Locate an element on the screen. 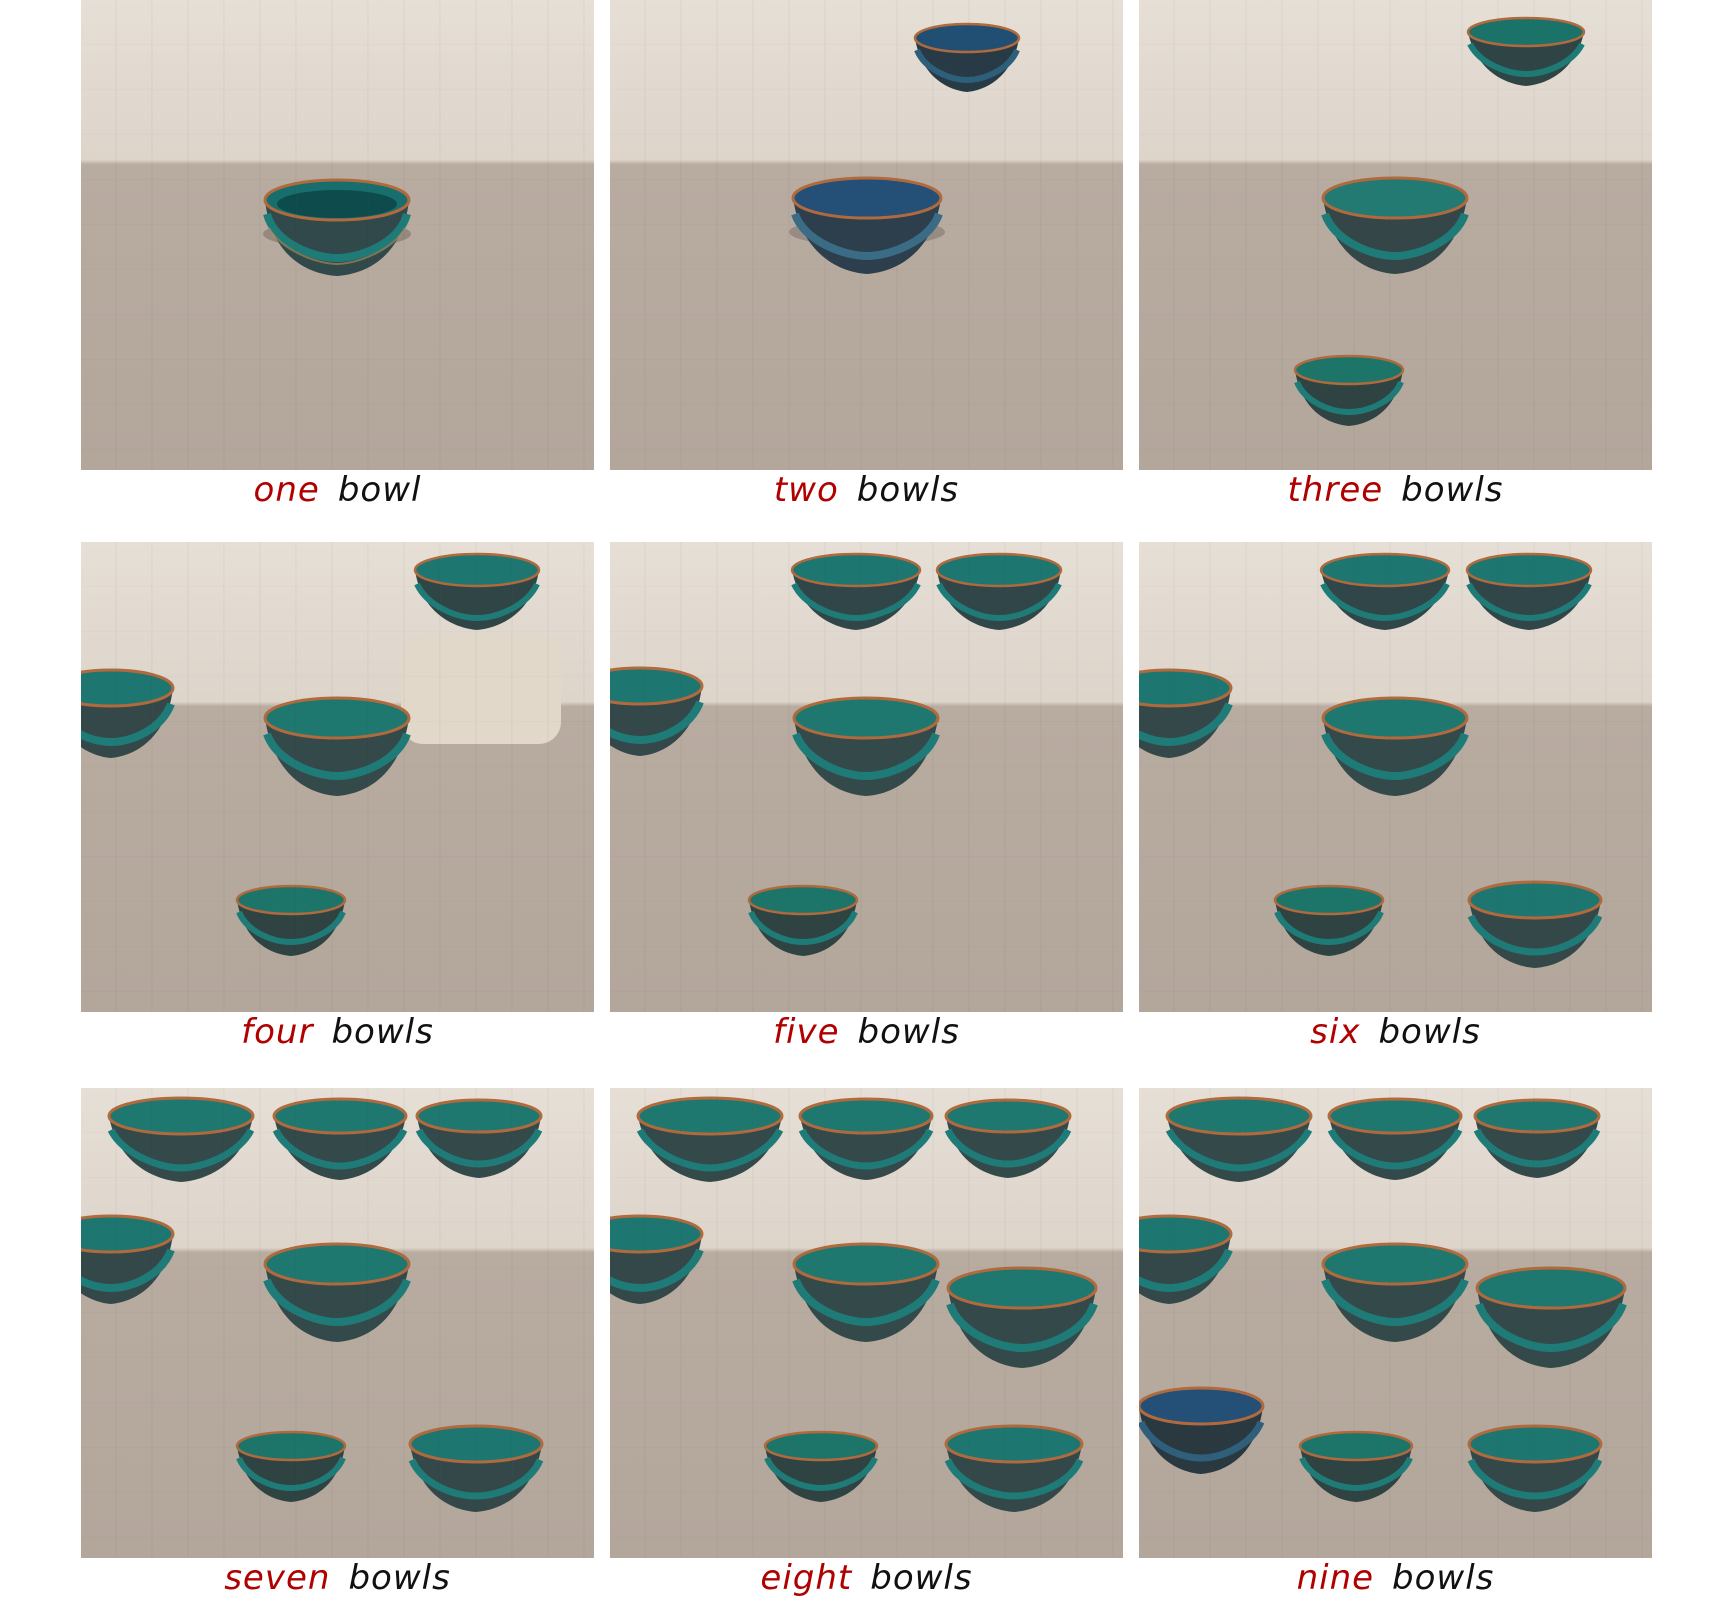 Image resolution: width=1735 pixels, height=1614 pixels. caption-noun: bowl is located at coordinates (379, 490).